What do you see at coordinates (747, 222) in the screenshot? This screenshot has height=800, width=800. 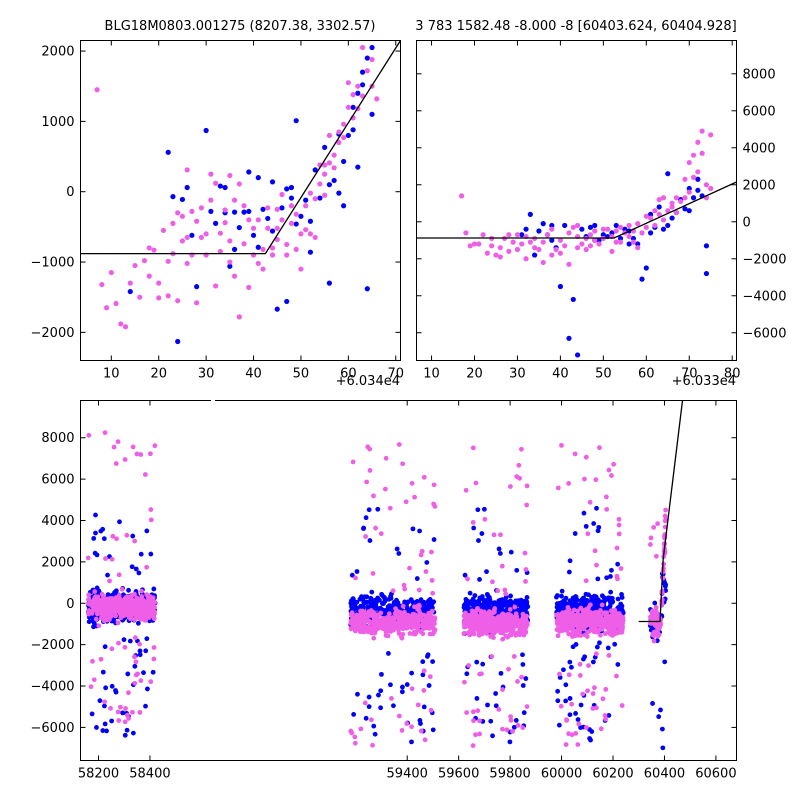 I see `y-tick-label: 0` at bounding box center [747, 222].